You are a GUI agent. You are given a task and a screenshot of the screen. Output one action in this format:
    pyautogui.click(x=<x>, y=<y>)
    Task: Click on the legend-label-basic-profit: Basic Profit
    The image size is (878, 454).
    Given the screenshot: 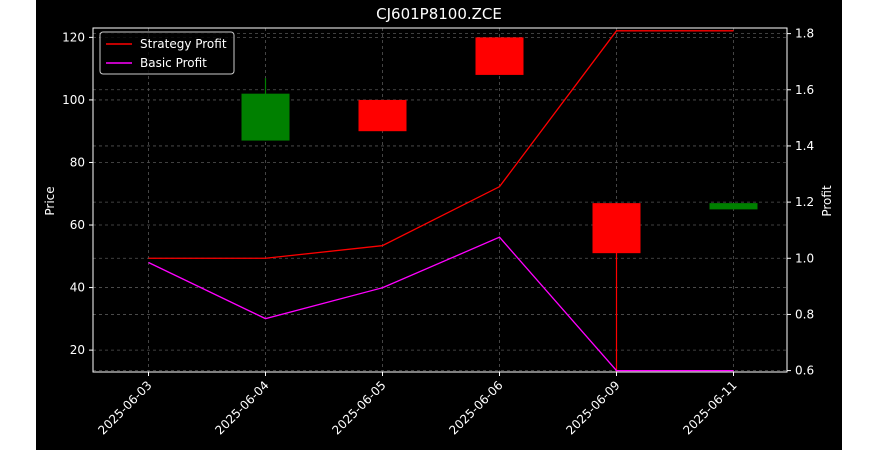 What is the action you would take?
    pyautogui.click(x=173, y=63)
    